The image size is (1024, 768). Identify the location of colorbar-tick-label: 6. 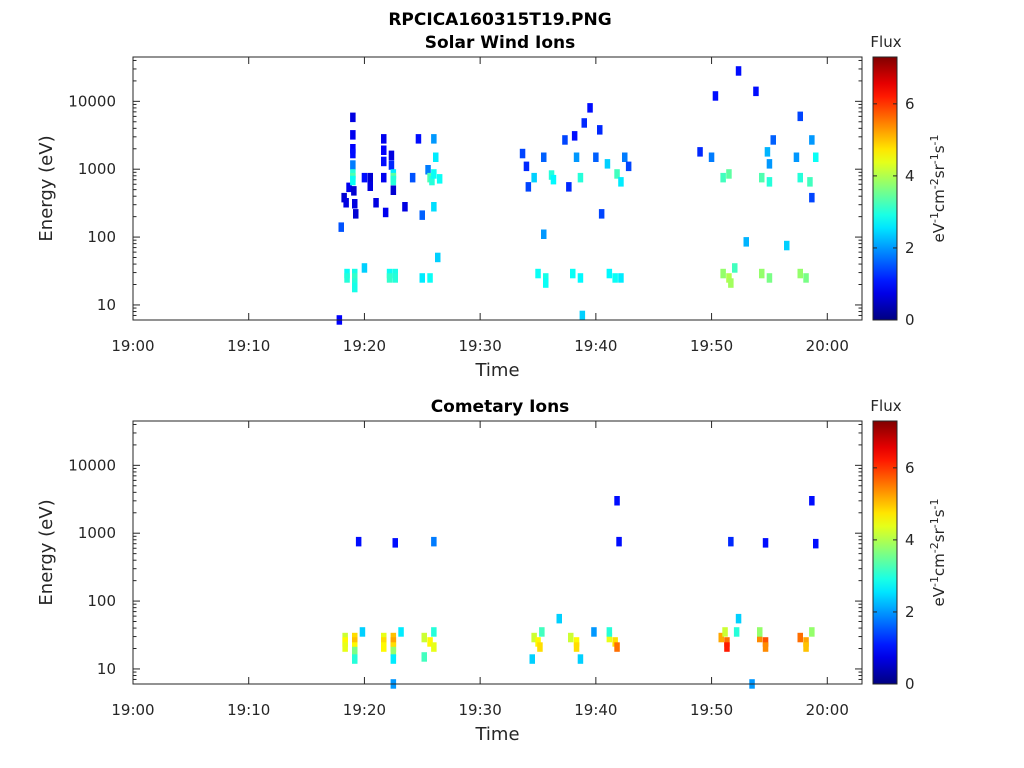
(910, 468).